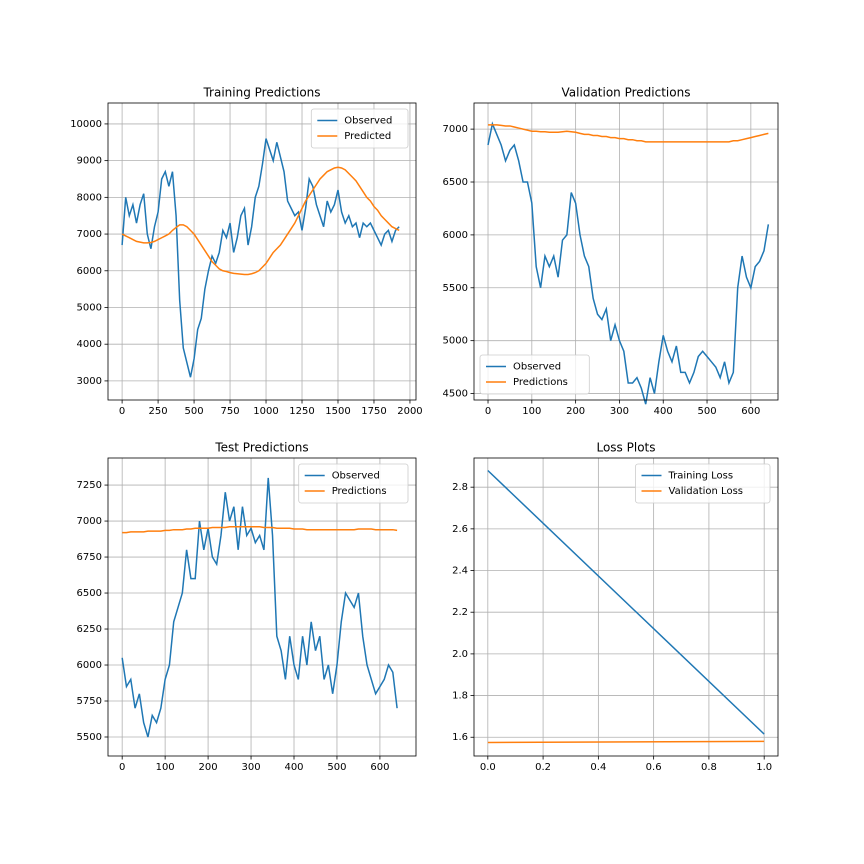 This screenshot has height=864, width=864. What do you see at coordinates (626, 93) in the screenshot?
I see `chart-title: Validation Predictions` at bounding box center [626, 93].